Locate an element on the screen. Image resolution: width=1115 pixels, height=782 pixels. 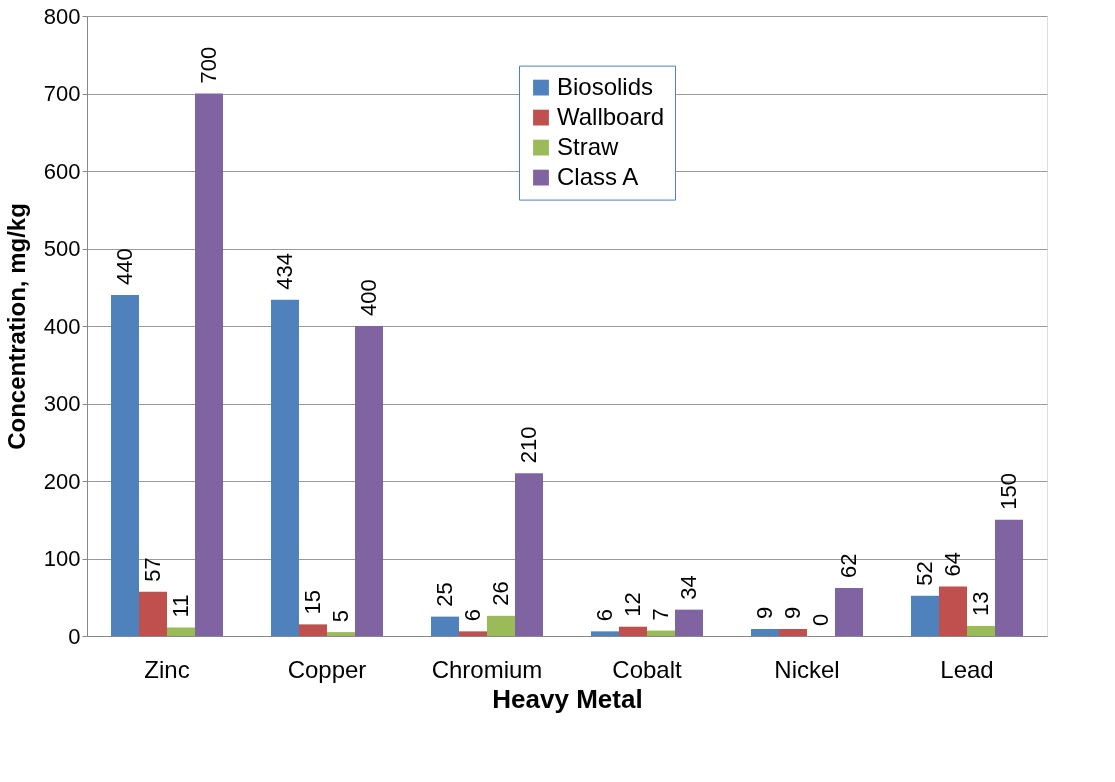
x-tick-label: Lead is located at coordinates (967, 669).